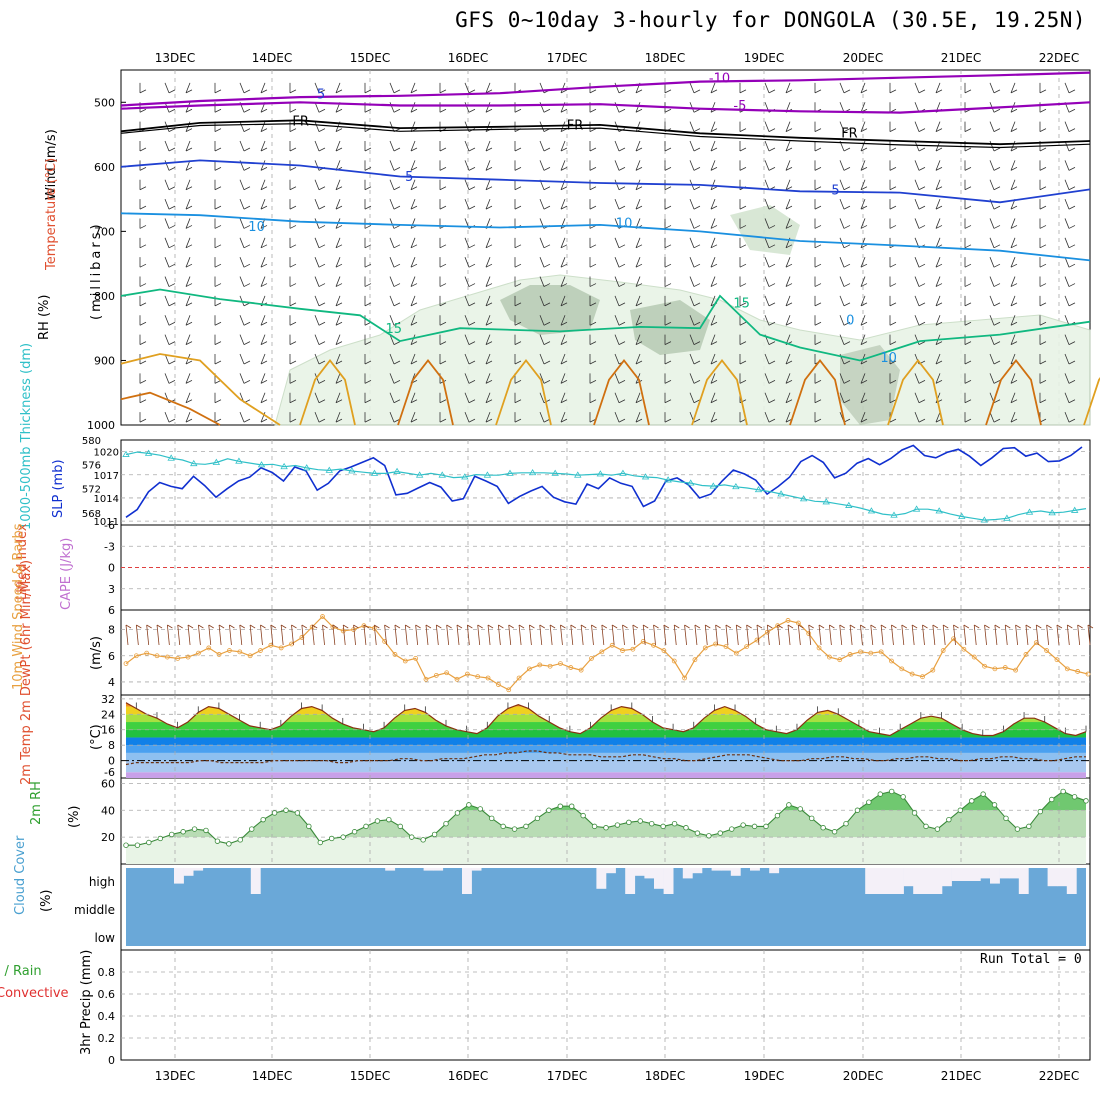  Describe the element at coordinates (682, 315) in the screenshot. I see `rh-shading` at that location.